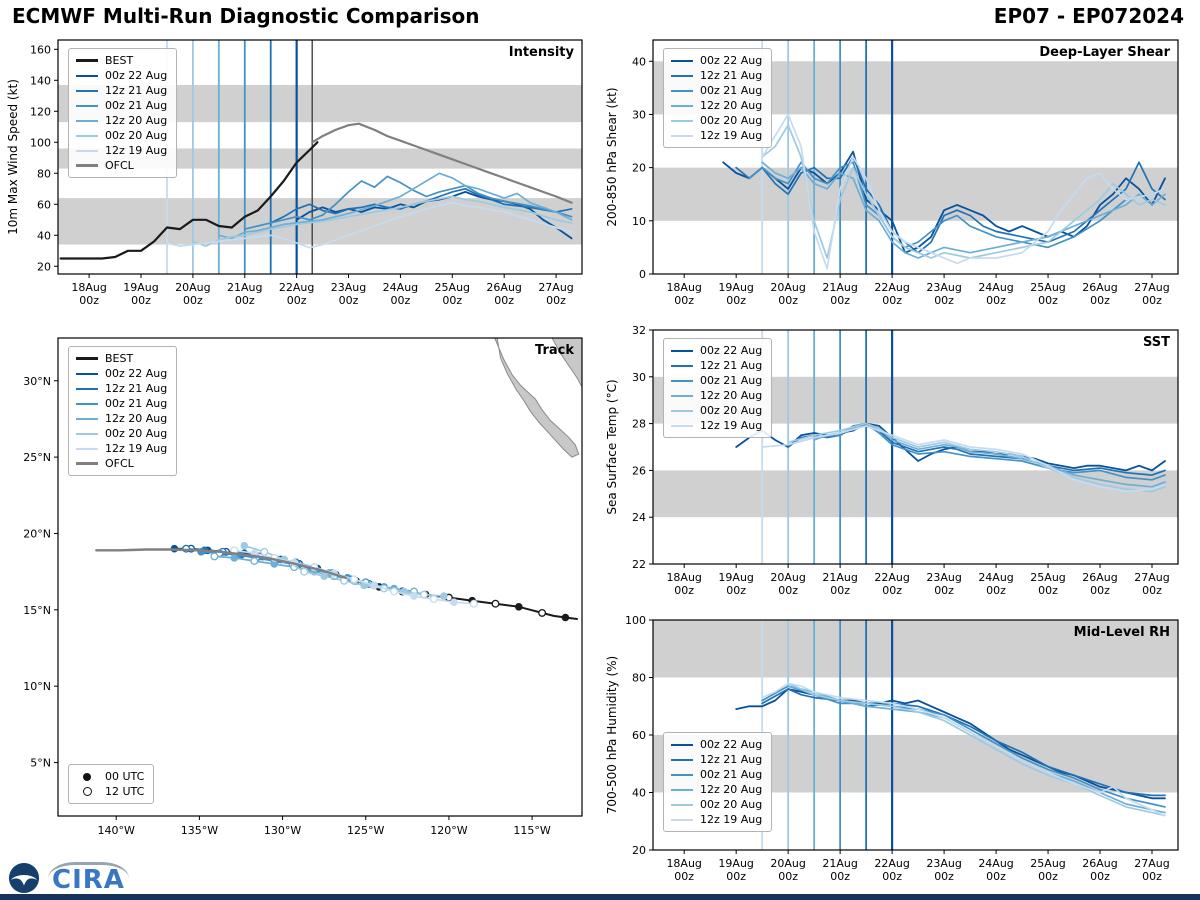 This screenshot has width=1200, height=900. What do you see at coordinates (40, 763) in the screenshot?
I see `svg-text: 5°N` at bounding box center [40, 763].